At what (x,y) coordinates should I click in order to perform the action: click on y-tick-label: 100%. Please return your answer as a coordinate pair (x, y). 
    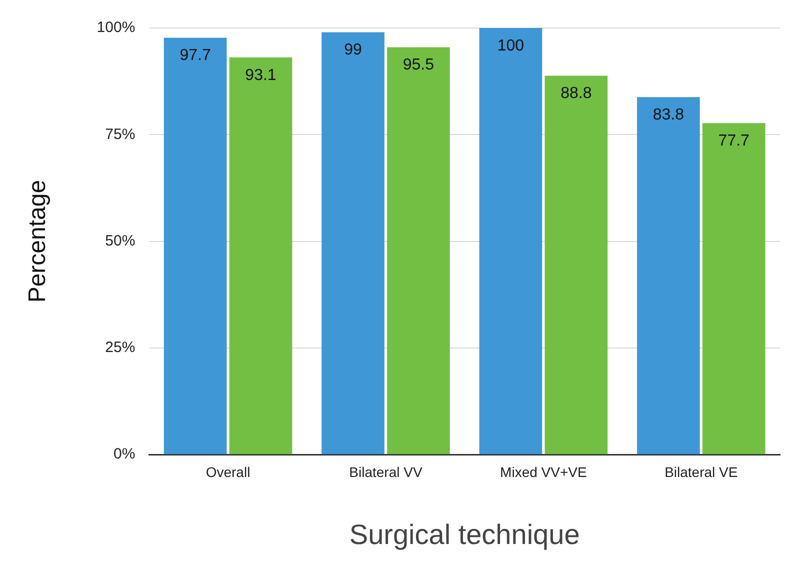
    Looking at the image, I should click on (116, 27).